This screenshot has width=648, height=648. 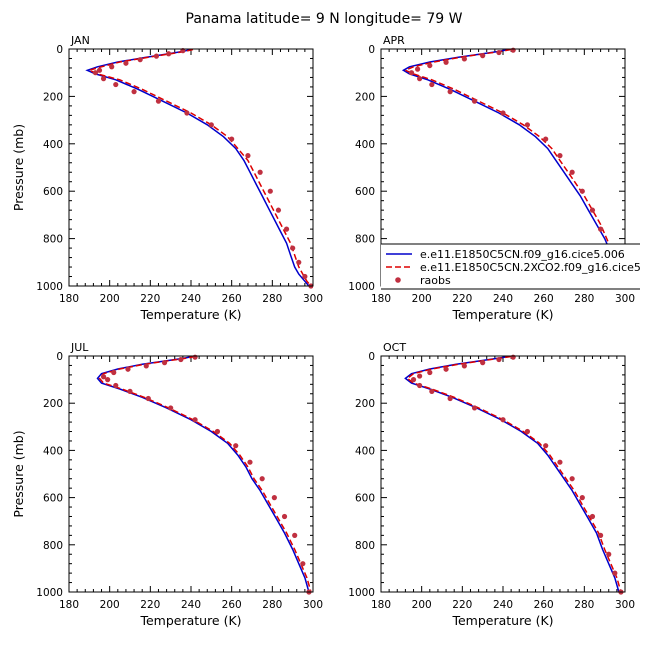 What do you see at coordinates (435, 280) in the screenshot?
I see `legend-label: raobs` at bounding box center [435, 280].